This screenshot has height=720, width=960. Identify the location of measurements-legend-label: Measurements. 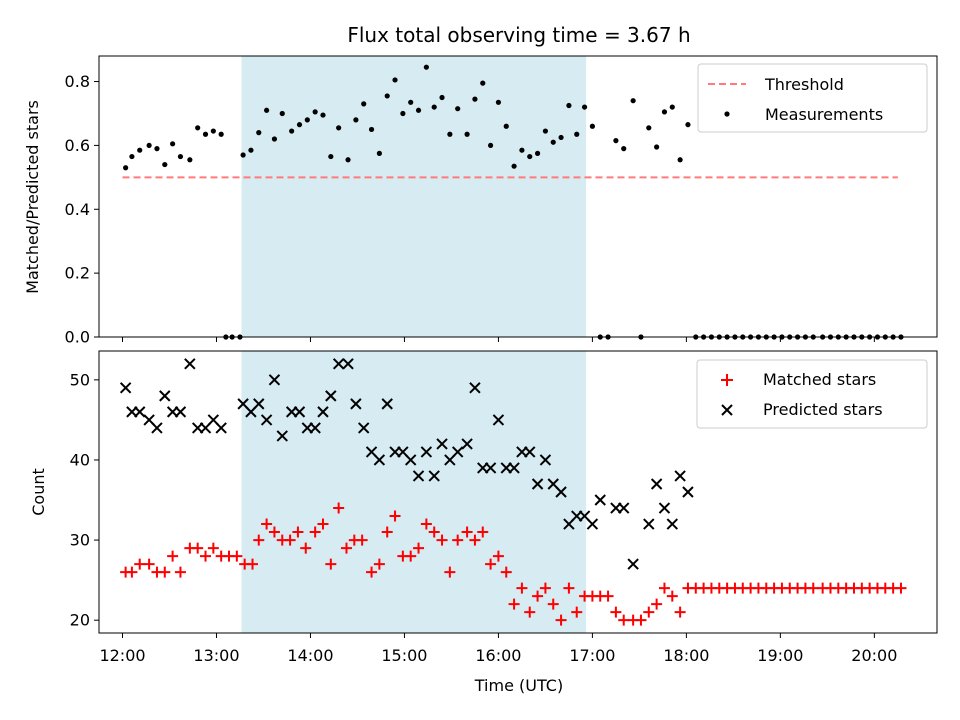
(824, 114).